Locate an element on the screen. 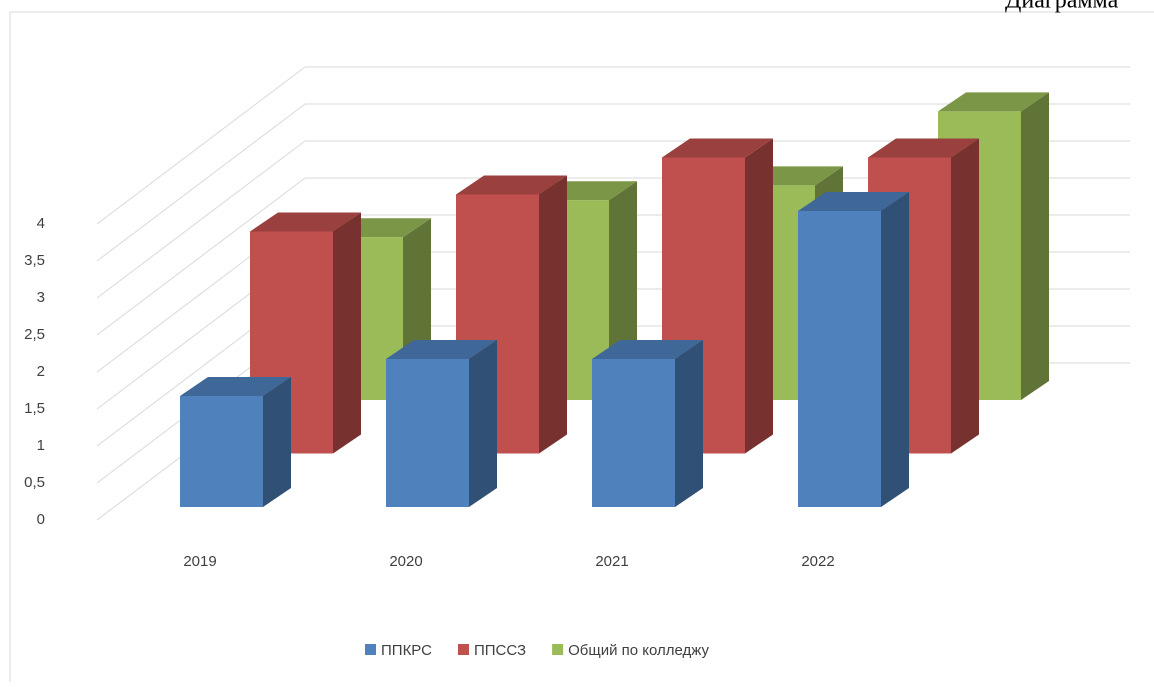 Image resolution: width=1154 pixels, height=687 pixels. x-tick-label: 2021 is located at coordinates (611, 561).